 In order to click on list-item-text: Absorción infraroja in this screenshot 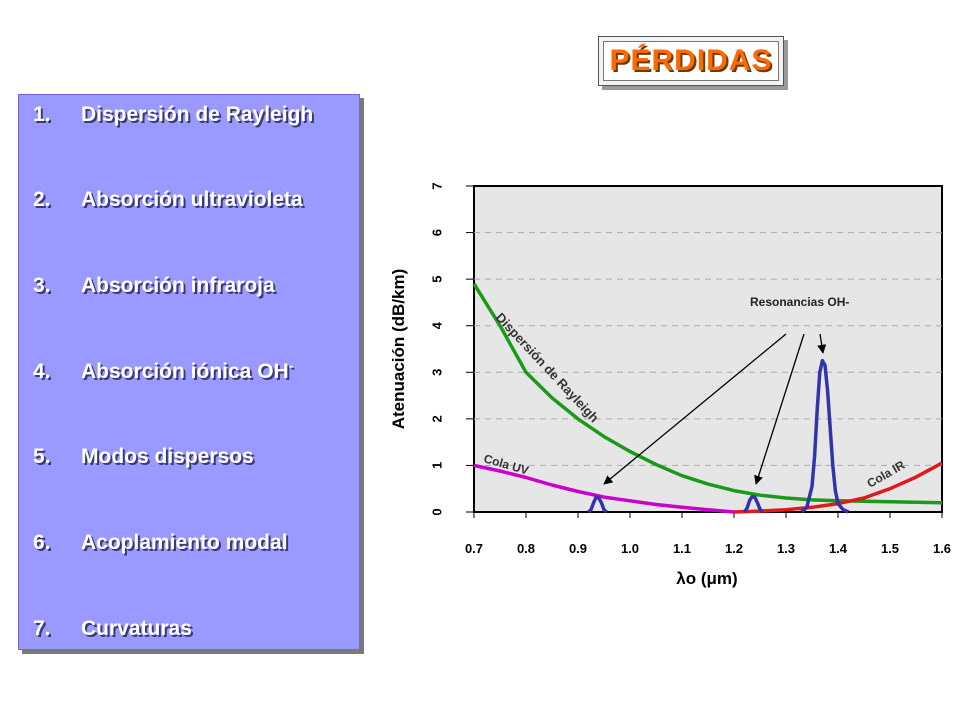, I will do `click(178, 285)`.